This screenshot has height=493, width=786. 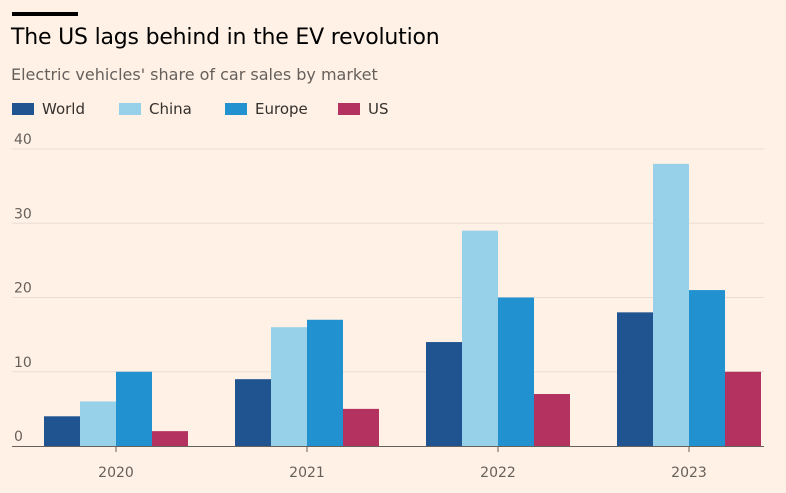 I want to click on bar-world-2021, so click(x=253, y=412).